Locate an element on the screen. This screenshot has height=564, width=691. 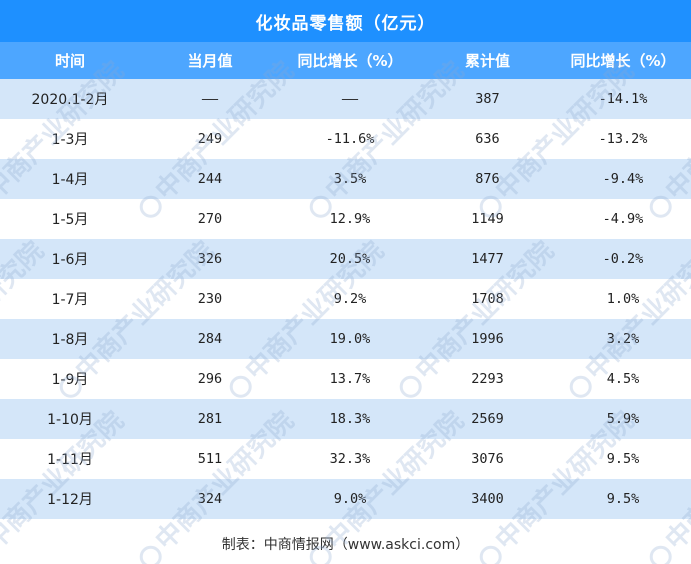
row-cumulative-value: 3400 is located at coordinates (487, 499).